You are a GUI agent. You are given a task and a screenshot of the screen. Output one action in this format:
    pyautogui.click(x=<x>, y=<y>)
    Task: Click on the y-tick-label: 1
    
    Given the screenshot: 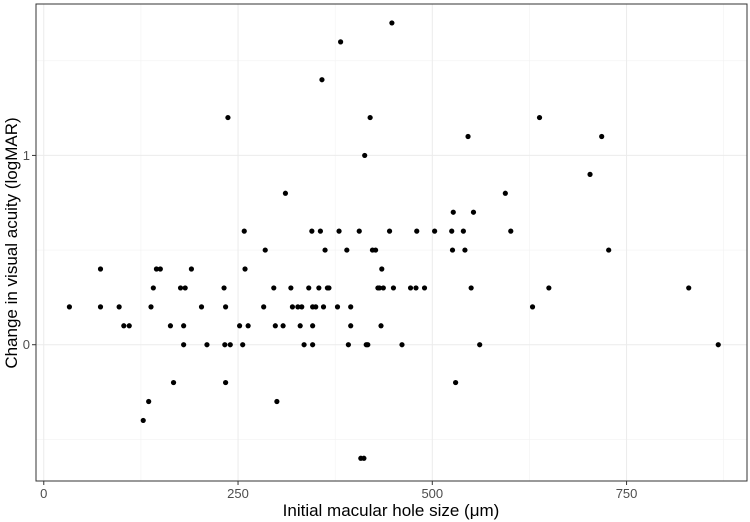 What is the action you would take?
    pyautogui.click(x=26, y=155)
    